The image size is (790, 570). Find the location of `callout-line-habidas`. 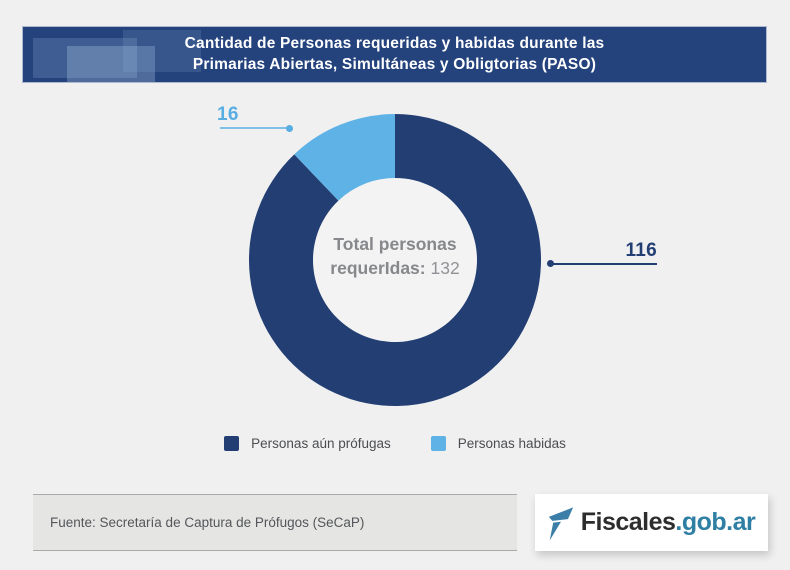

callout-line-habidas is located at coordinates (254, 128).